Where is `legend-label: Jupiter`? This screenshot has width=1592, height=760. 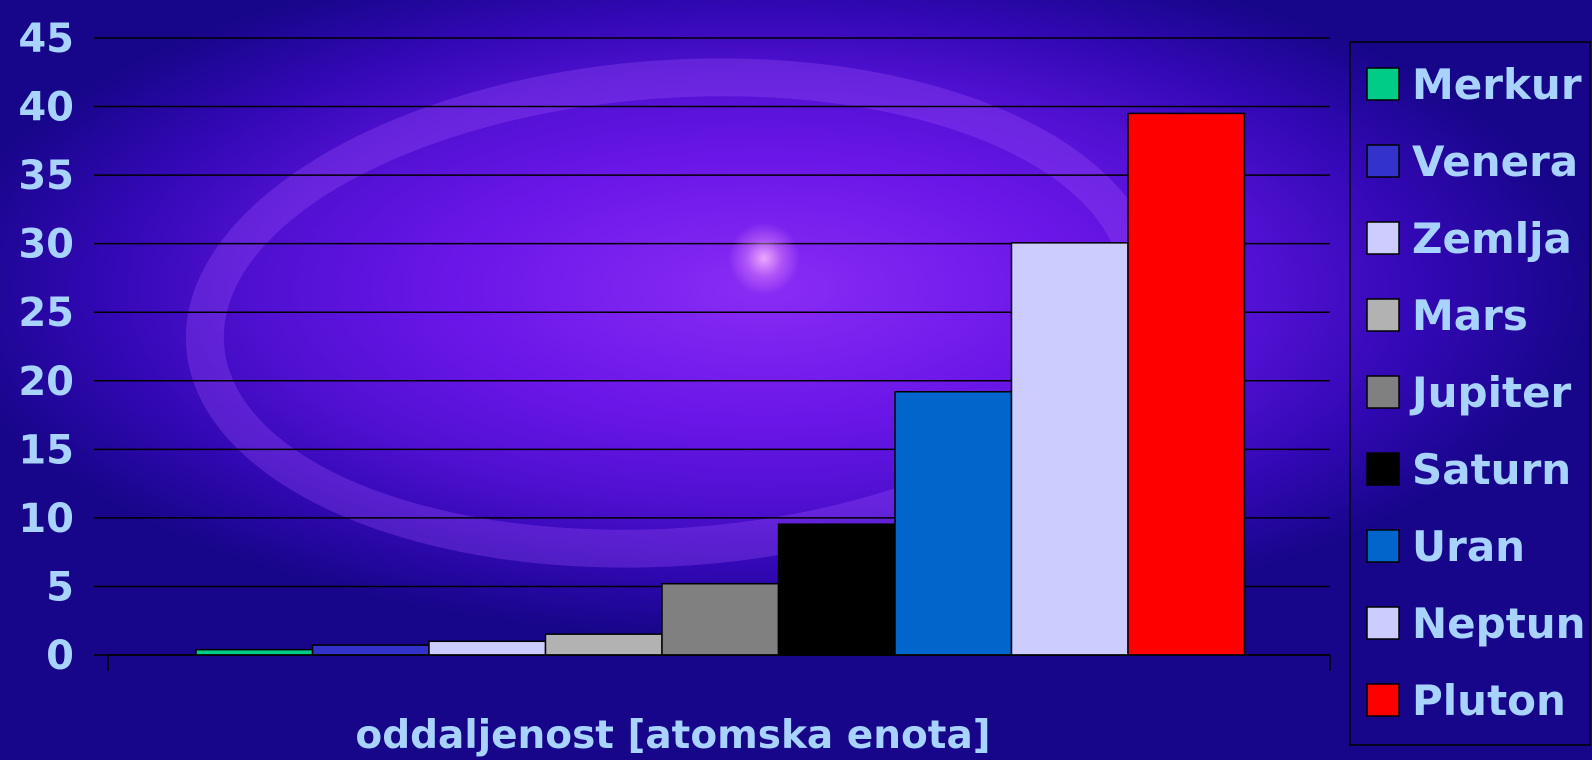 legend-label: Jupiter is located at coordinates (1490, 392).